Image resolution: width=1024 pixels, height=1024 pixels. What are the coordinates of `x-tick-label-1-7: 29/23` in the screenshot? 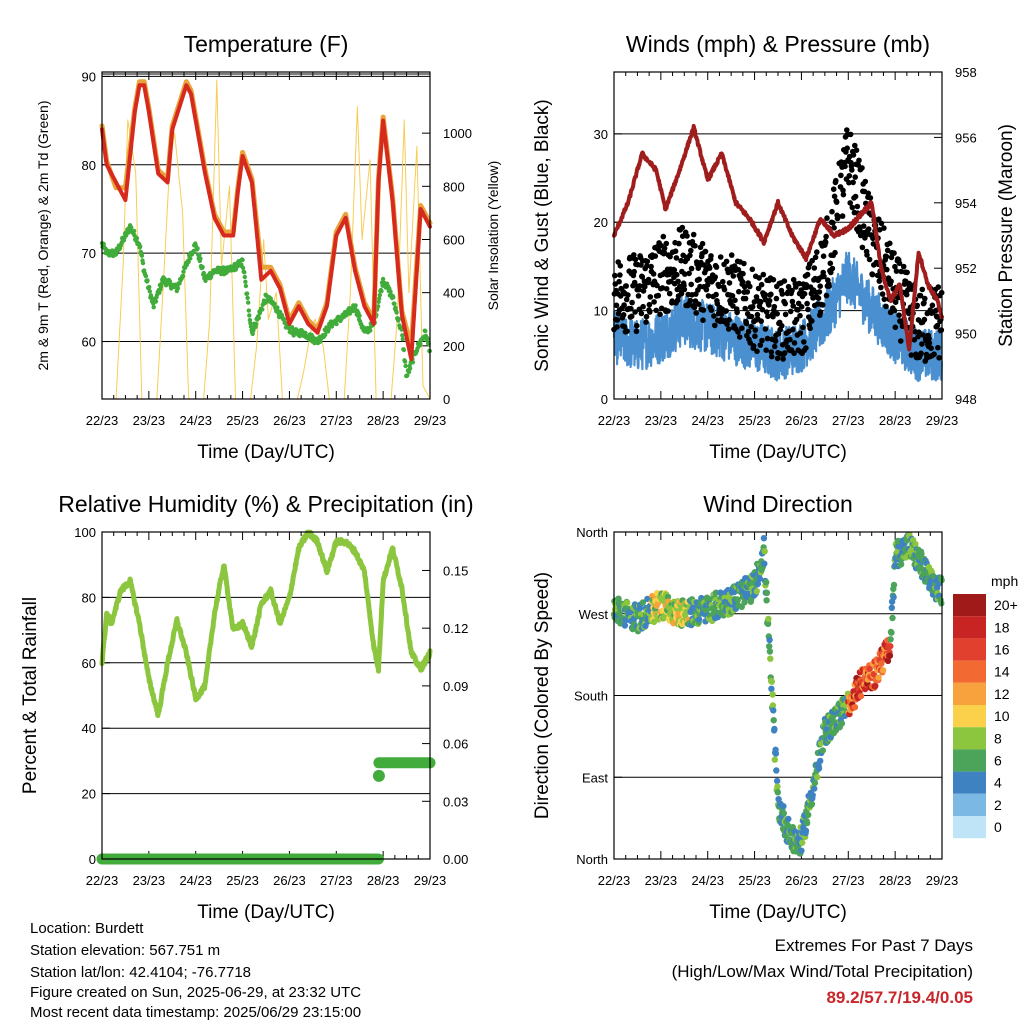 It's located at (942, 420).